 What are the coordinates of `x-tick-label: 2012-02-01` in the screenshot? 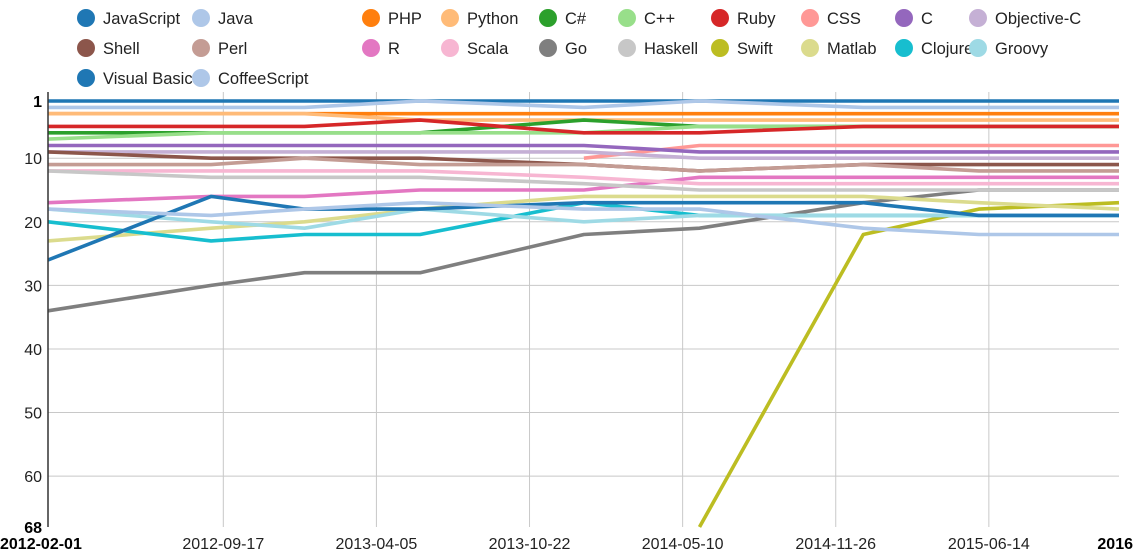 It's located at (41, 544).